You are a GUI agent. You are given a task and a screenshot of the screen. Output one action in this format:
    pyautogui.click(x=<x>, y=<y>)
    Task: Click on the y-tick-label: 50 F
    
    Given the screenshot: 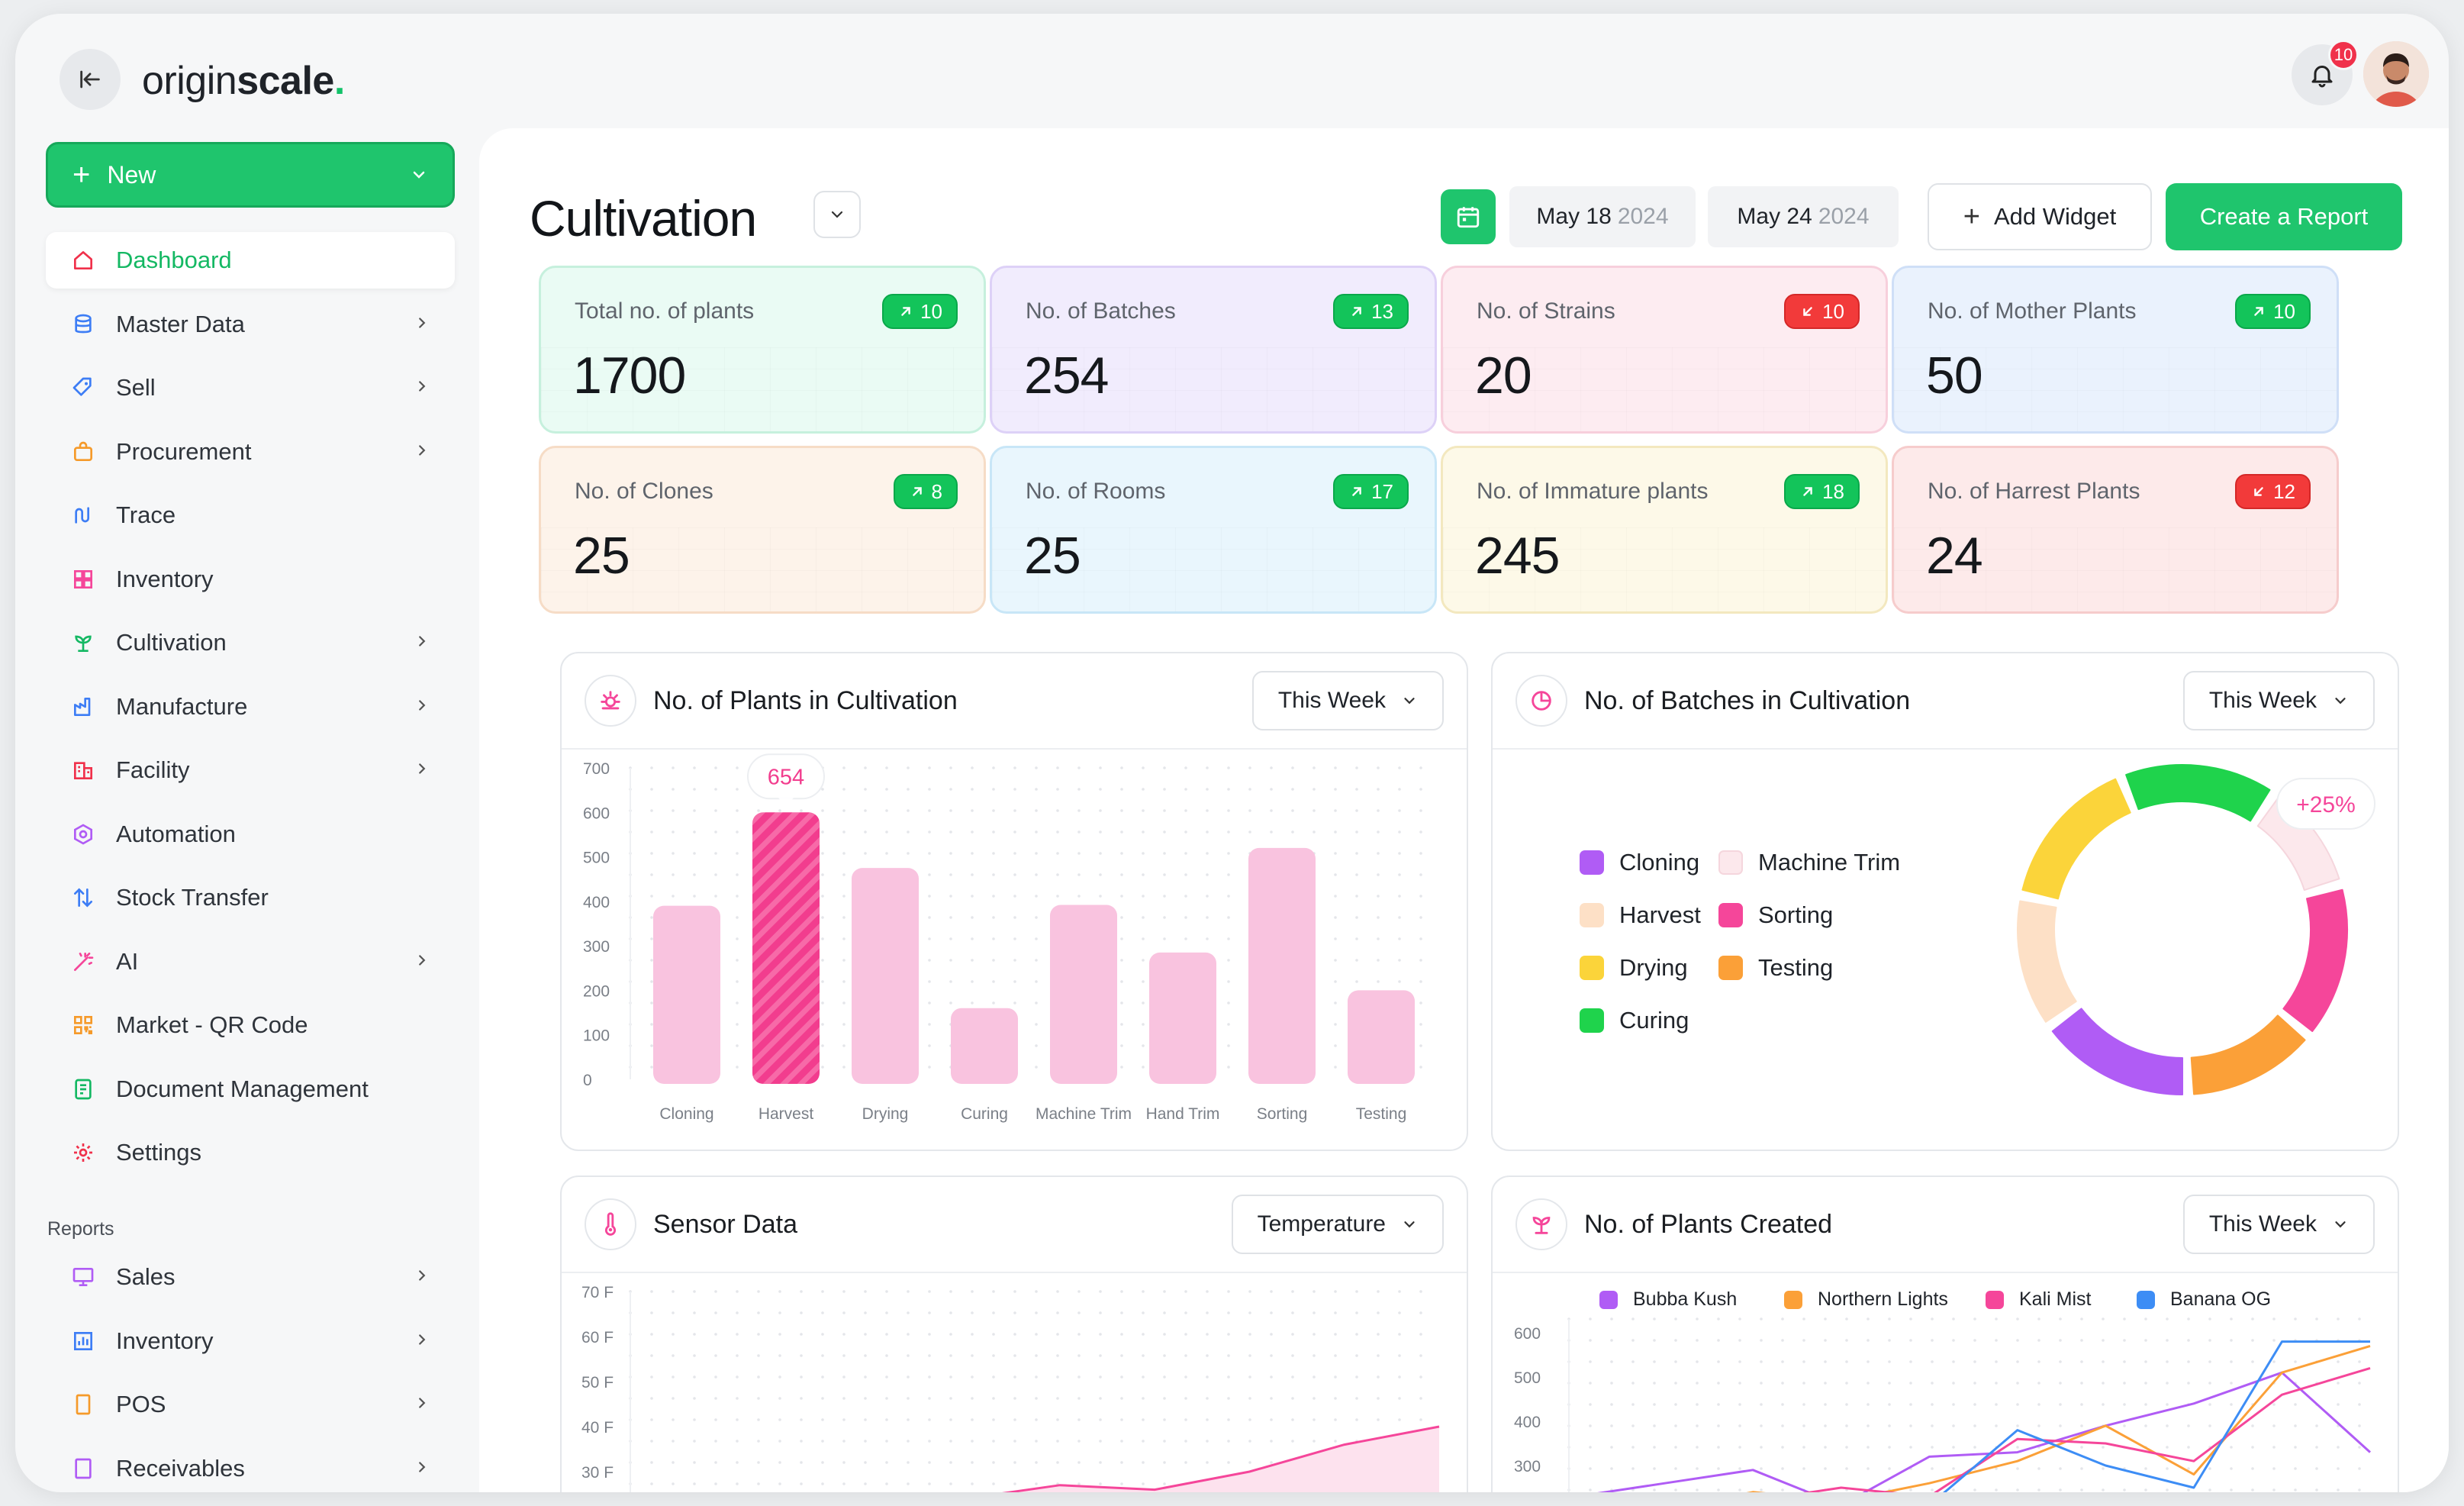 What is the action you would take?
    pyautogui.click(x=597, y=1383)
    